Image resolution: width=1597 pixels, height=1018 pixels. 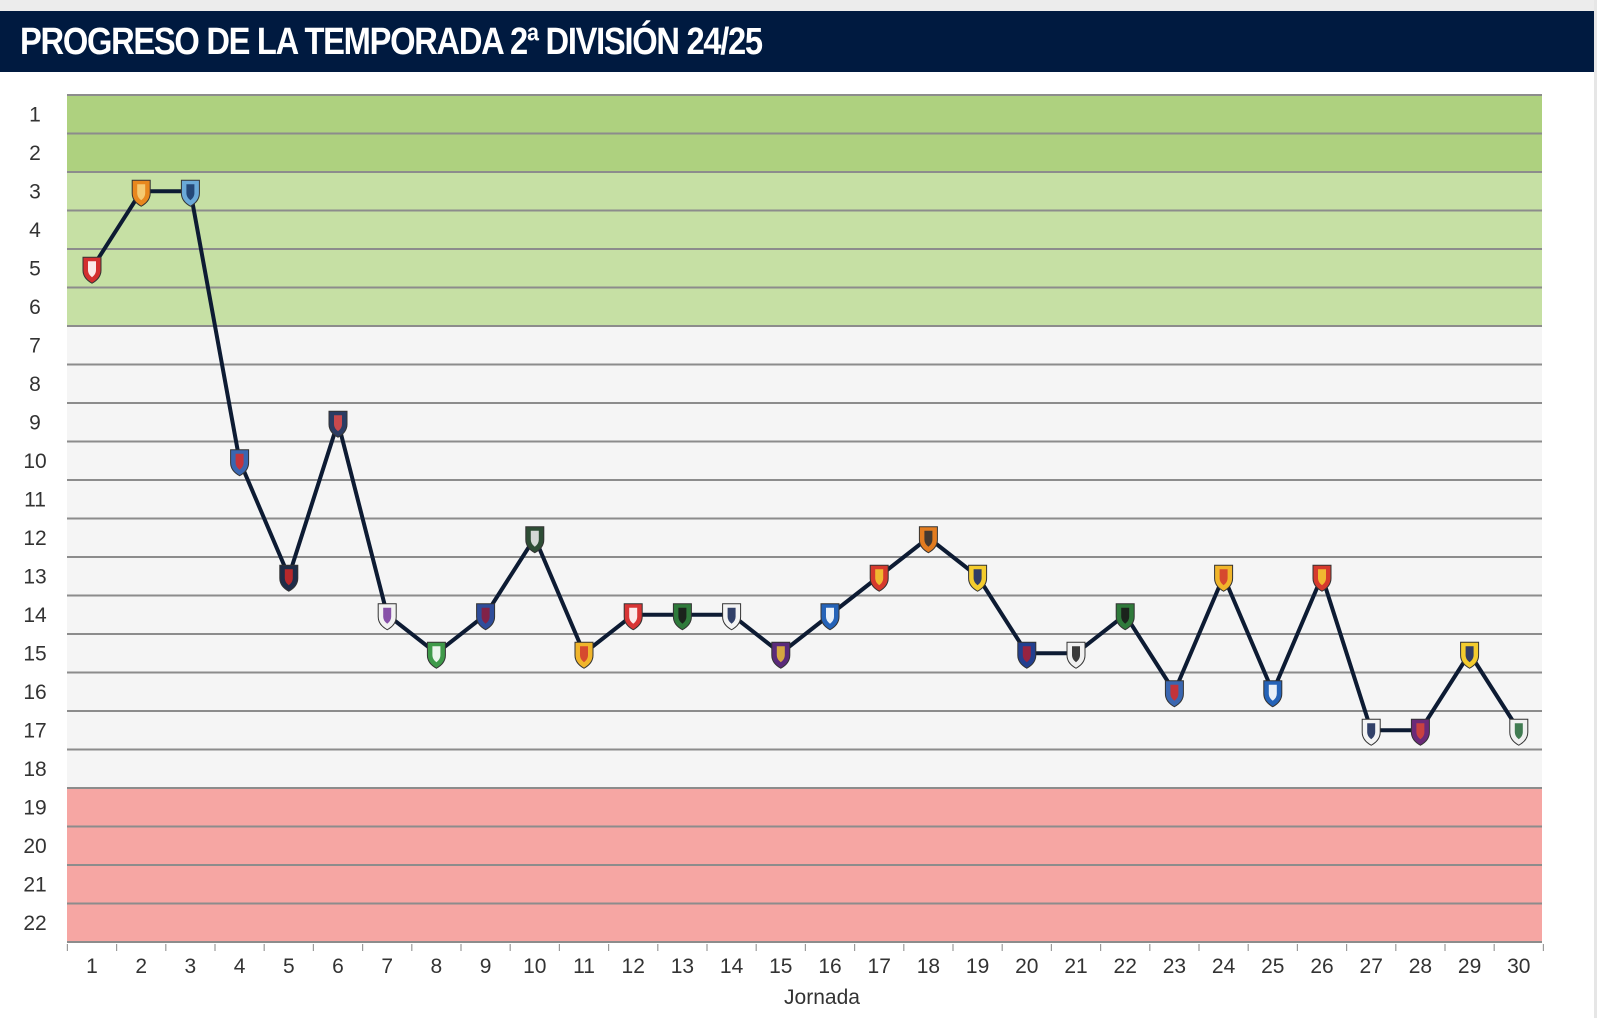 What do you see at coordinates (879, 966) in the screenshot?
I see `x-tick-label: 17` at bounding box center [879, 966].